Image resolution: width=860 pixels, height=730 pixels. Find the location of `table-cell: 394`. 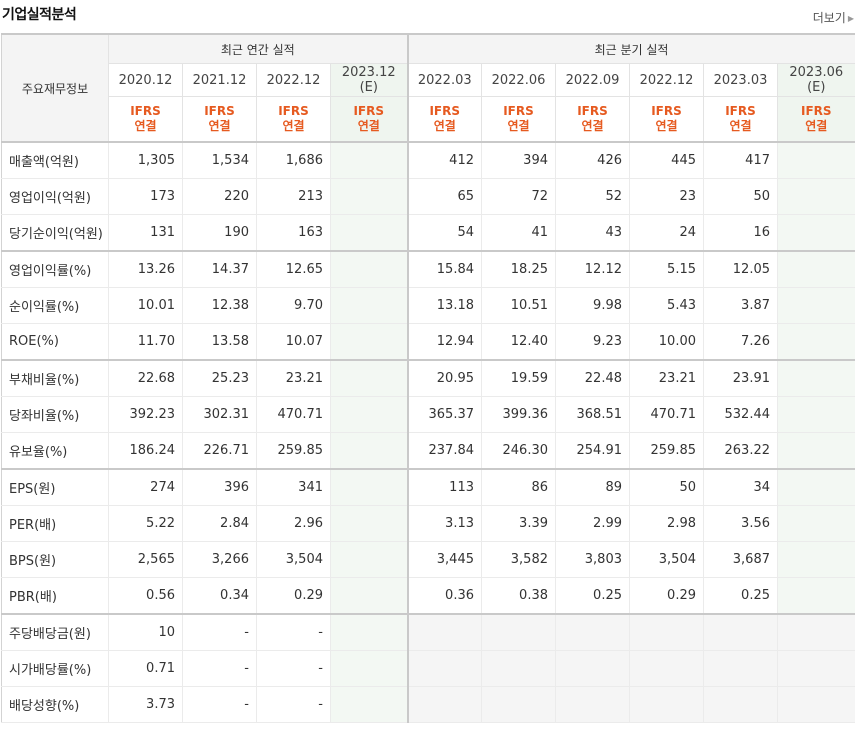

table-cell: 394 is located at coordinates (518, 160).